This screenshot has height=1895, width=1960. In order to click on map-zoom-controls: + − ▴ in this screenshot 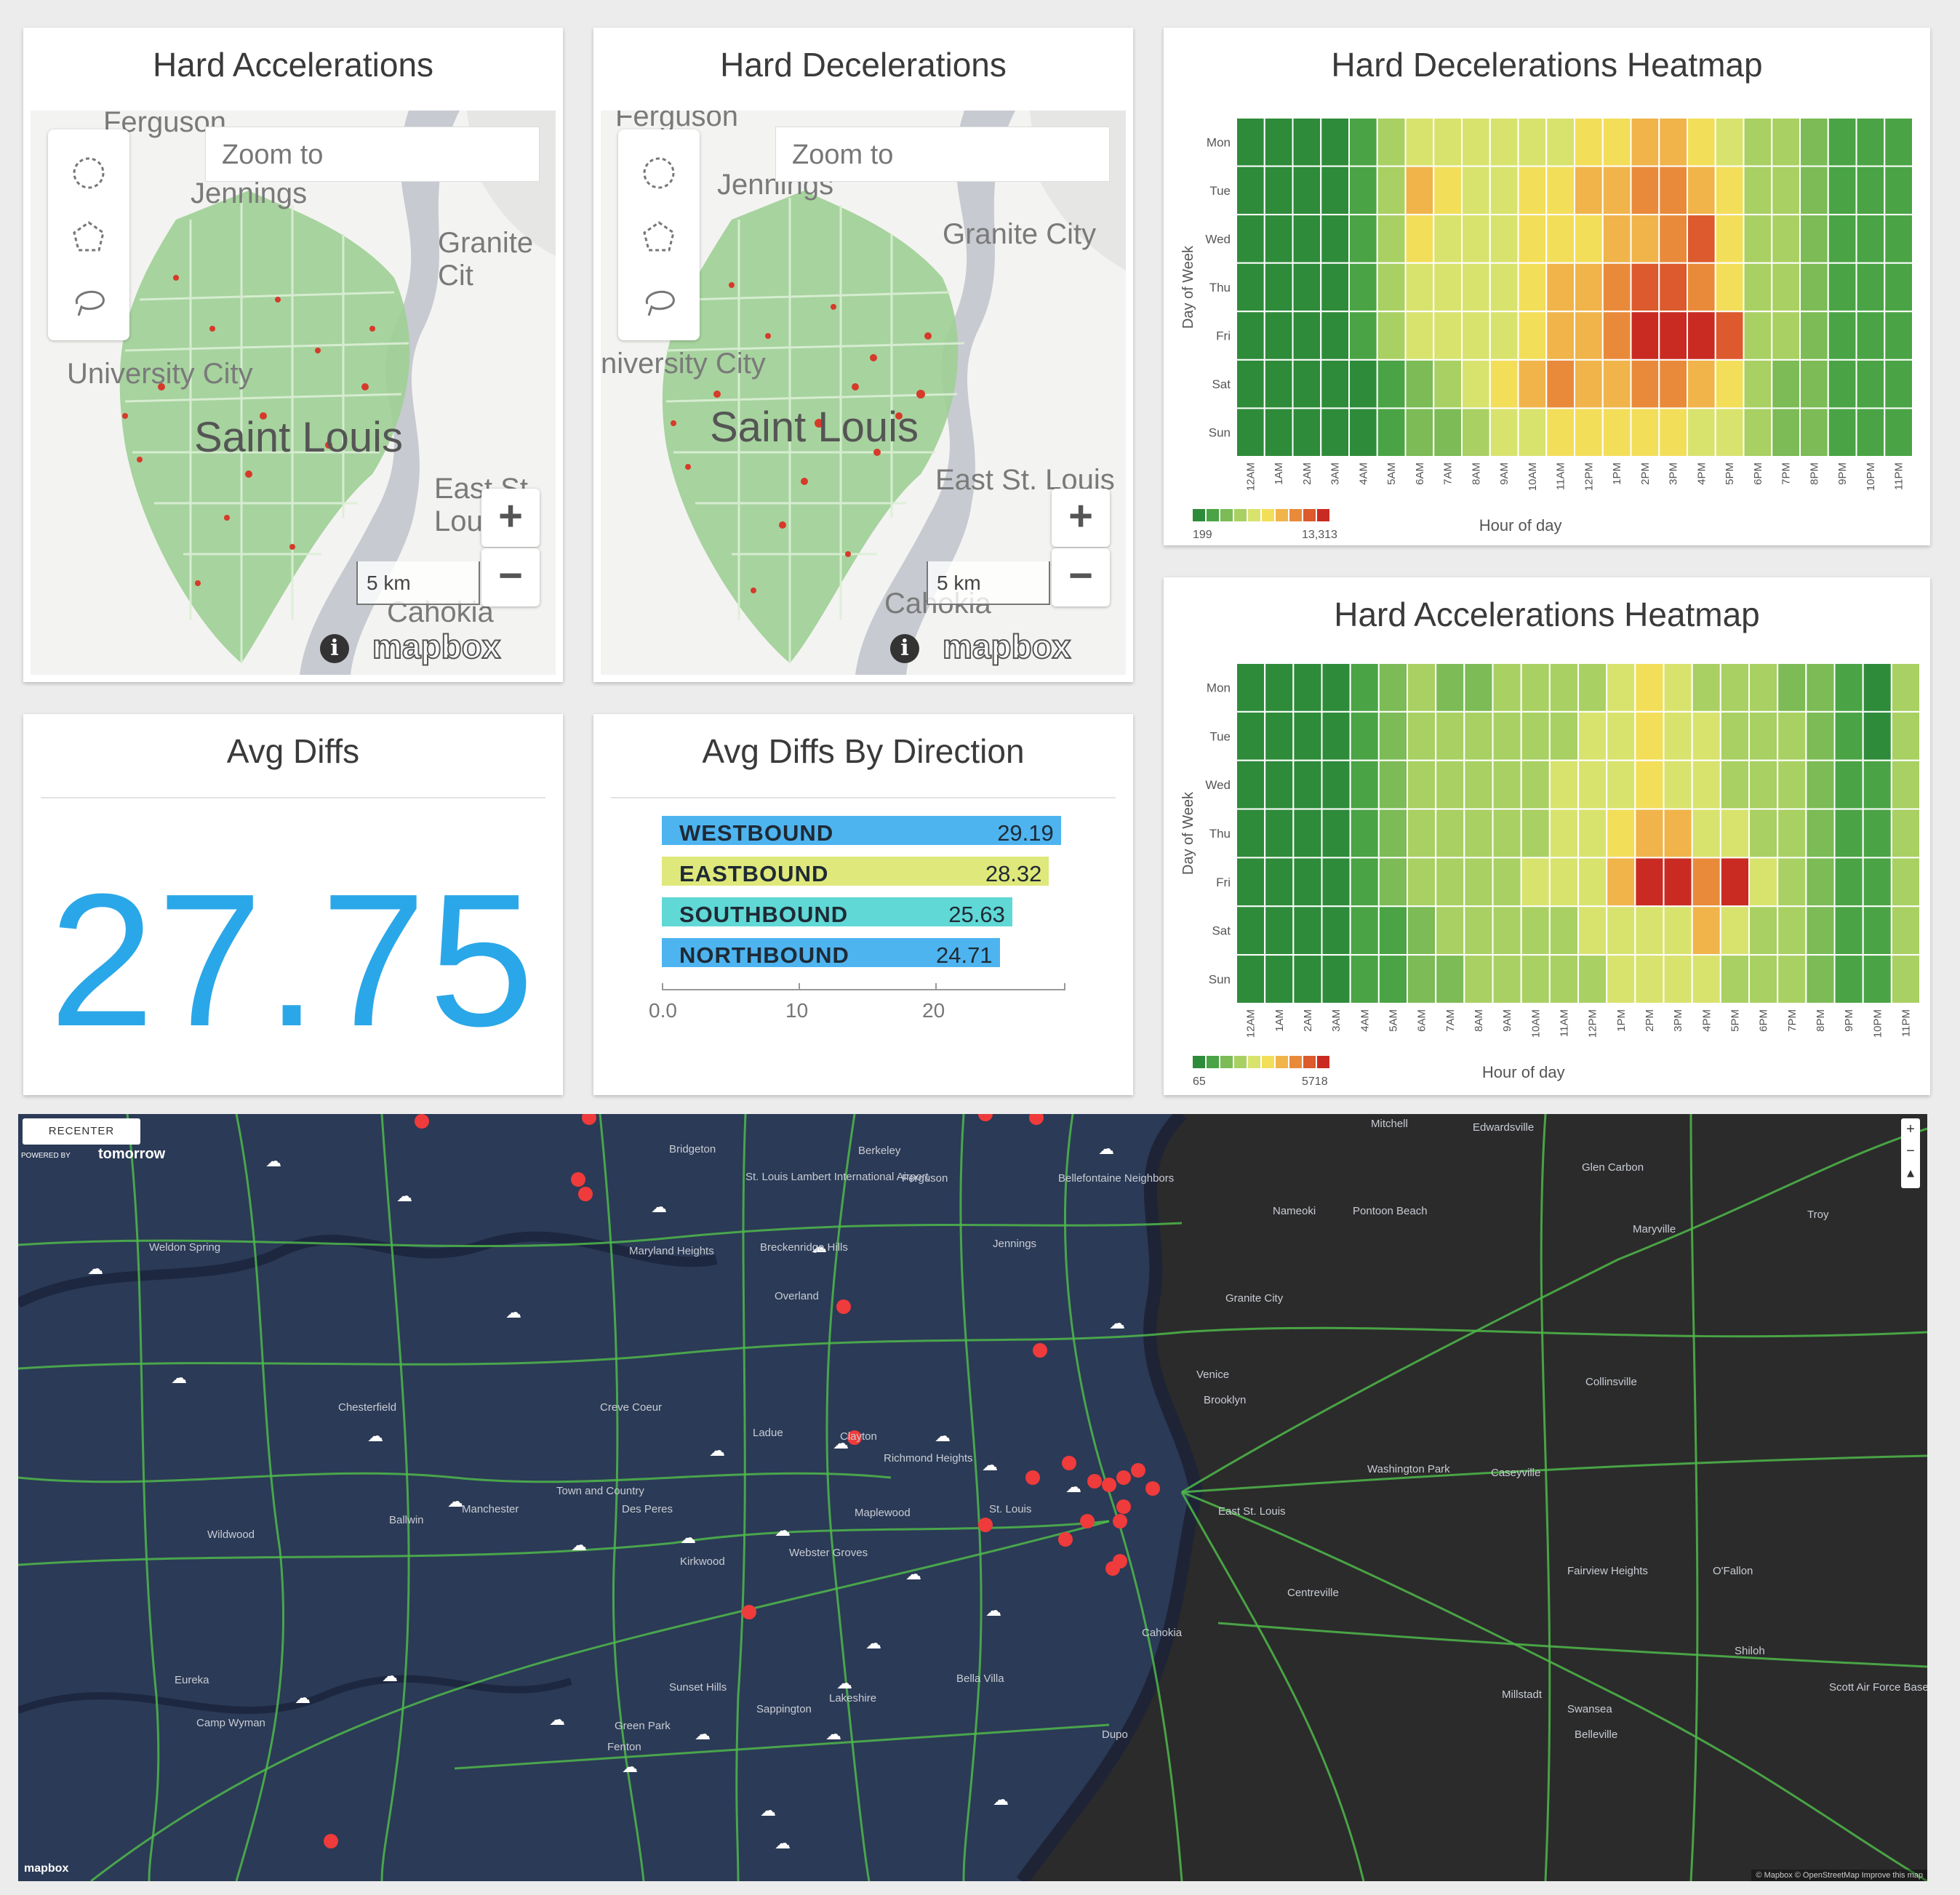, I will do `click(1910, 1153)`.